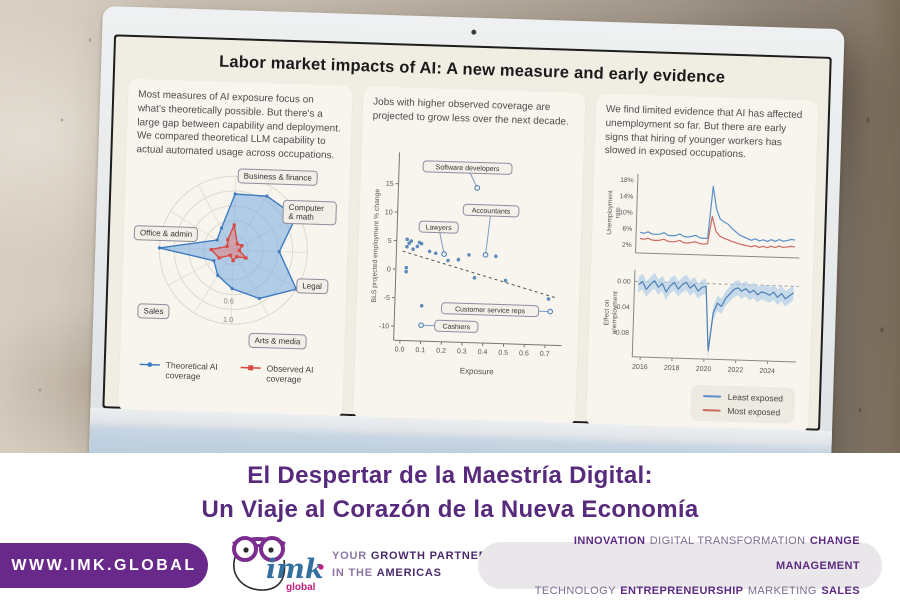 Image resolution: width=900 pixels, height=600 pixels. Describe the element at coordinates (390, 240) in the screenshot. I see `svg-text: 5` at that location.